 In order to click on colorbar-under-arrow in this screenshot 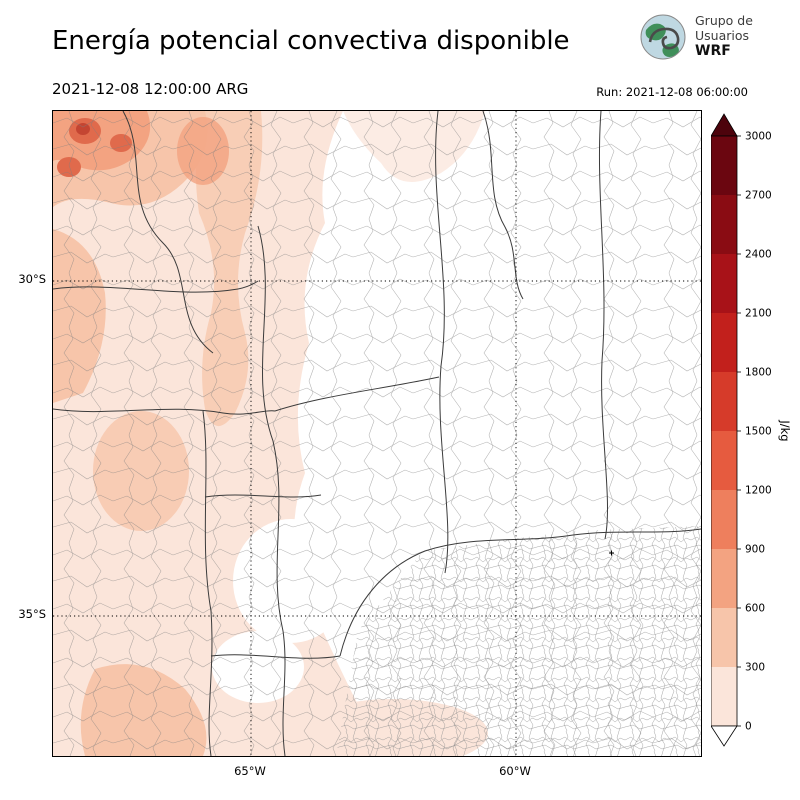, I will do `click(724, 736)`.